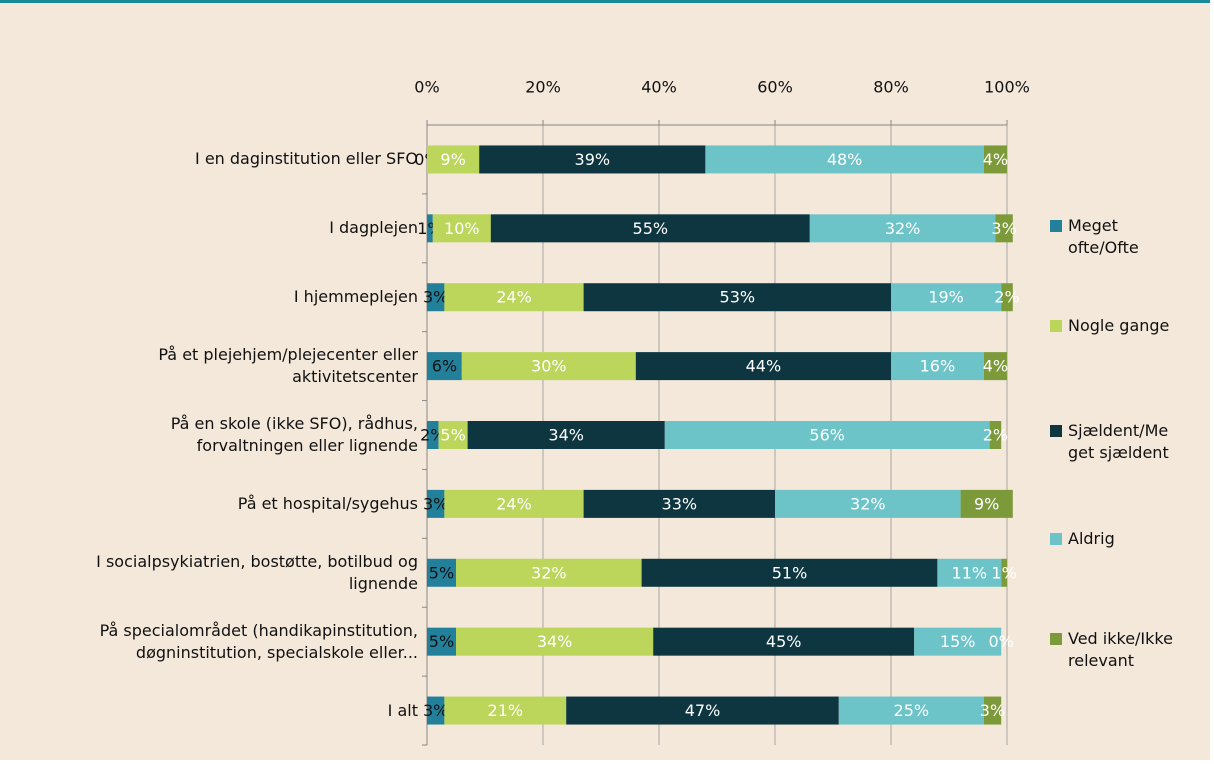  I want to click on category-label: I alt, so click(402, 710).